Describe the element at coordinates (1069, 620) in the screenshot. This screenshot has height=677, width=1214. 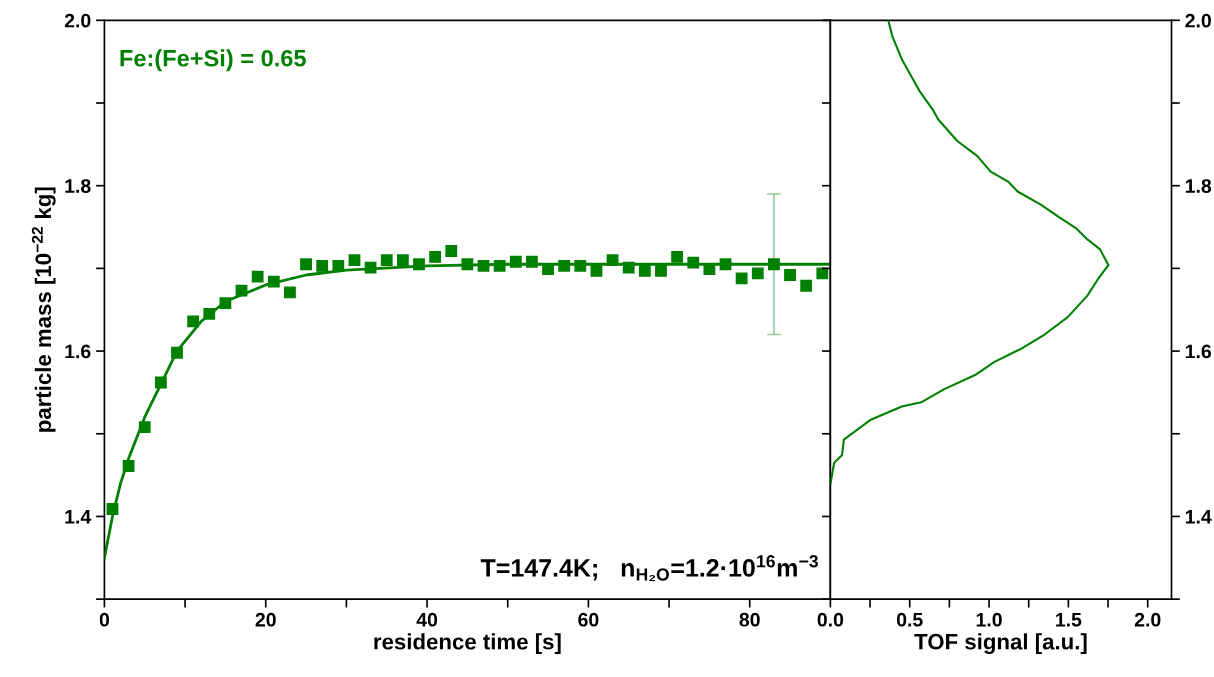
I see `x-tick-label: 1.5` at that location.